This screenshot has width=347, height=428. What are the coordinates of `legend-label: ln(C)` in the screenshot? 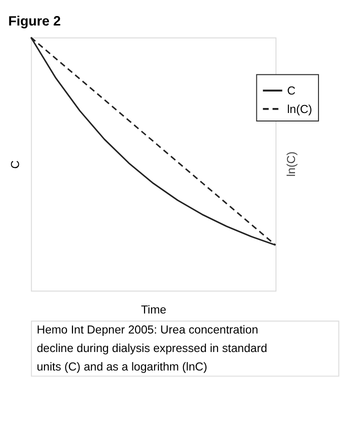 It's located at (299, 110).